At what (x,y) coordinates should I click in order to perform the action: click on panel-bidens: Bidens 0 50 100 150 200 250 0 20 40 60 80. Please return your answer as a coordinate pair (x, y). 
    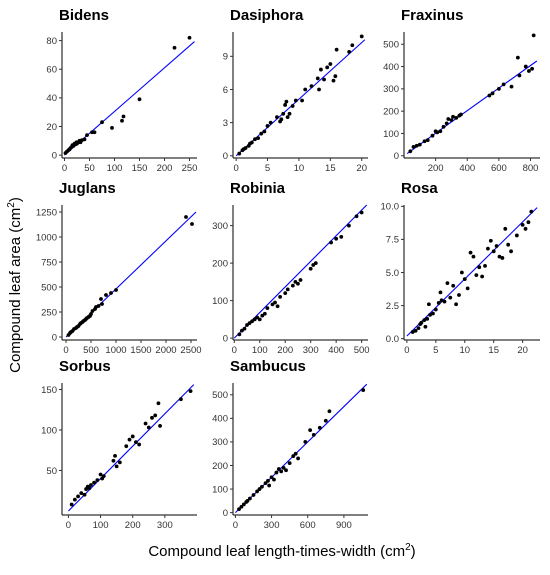
    Looking at the image, I should click on (121, 90).